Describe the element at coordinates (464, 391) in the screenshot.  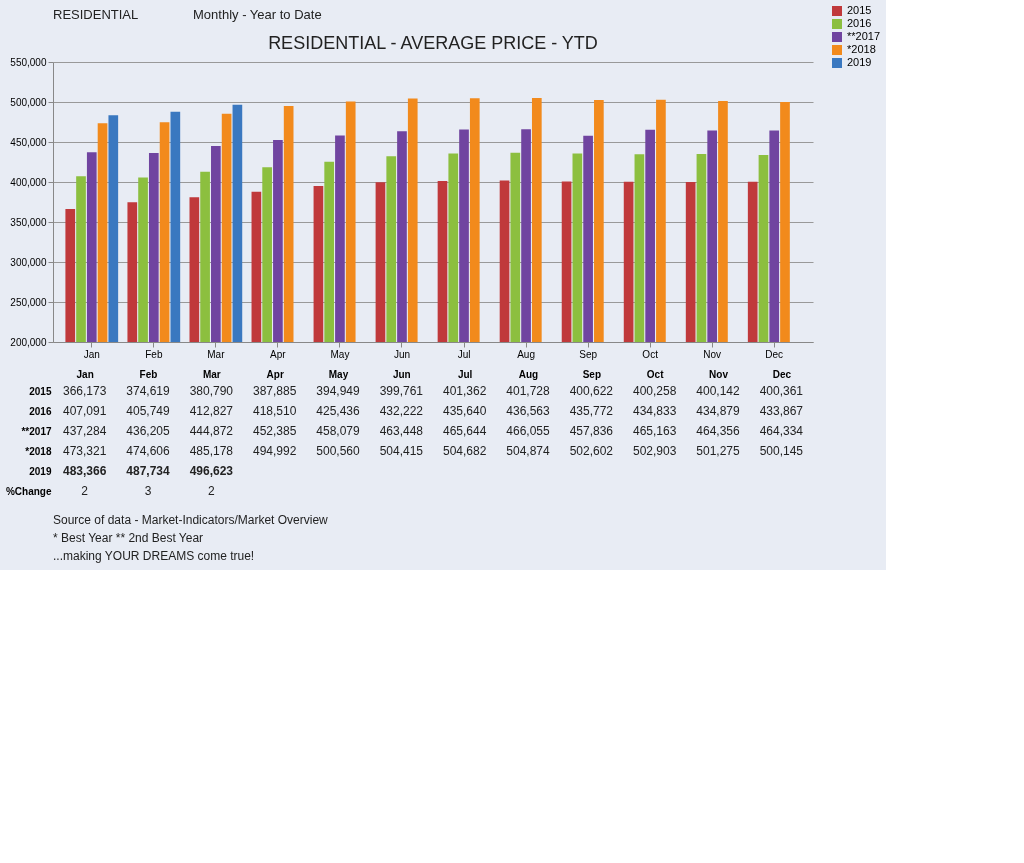
I see `data-label: 401,362` at that location.